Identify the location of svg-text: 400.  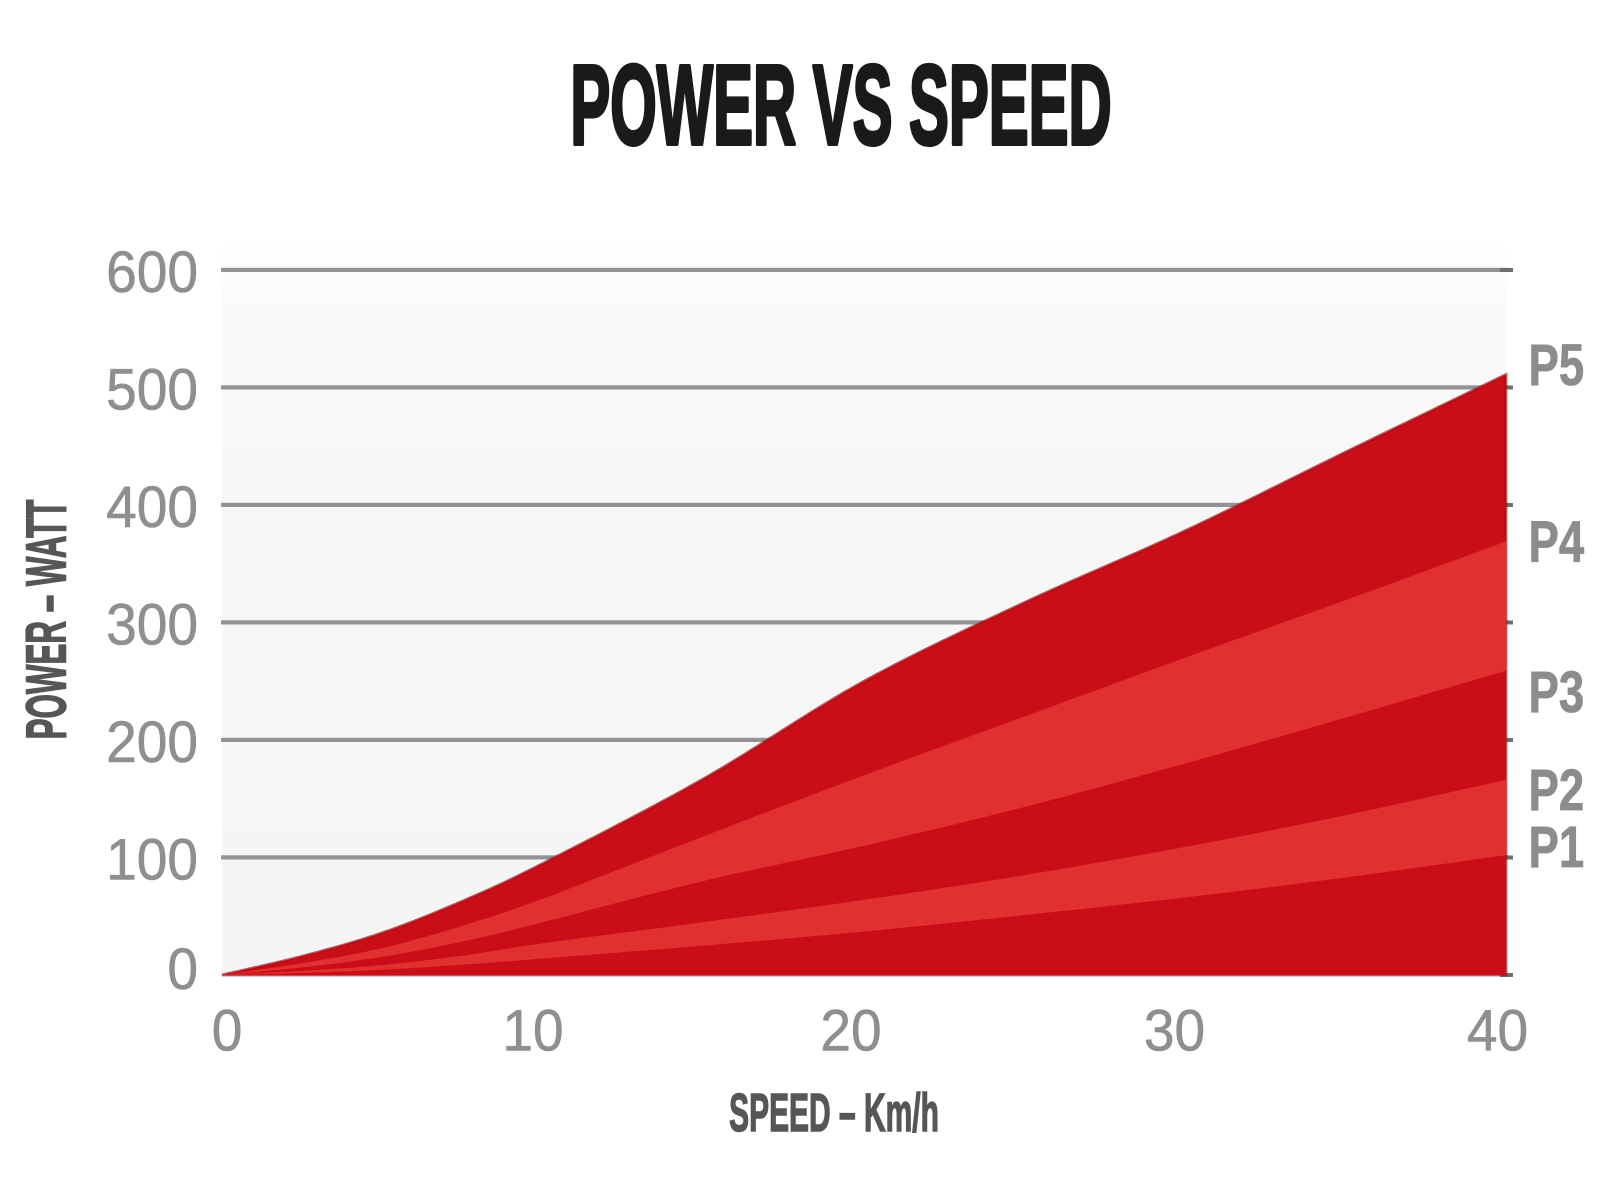
(152, 507).